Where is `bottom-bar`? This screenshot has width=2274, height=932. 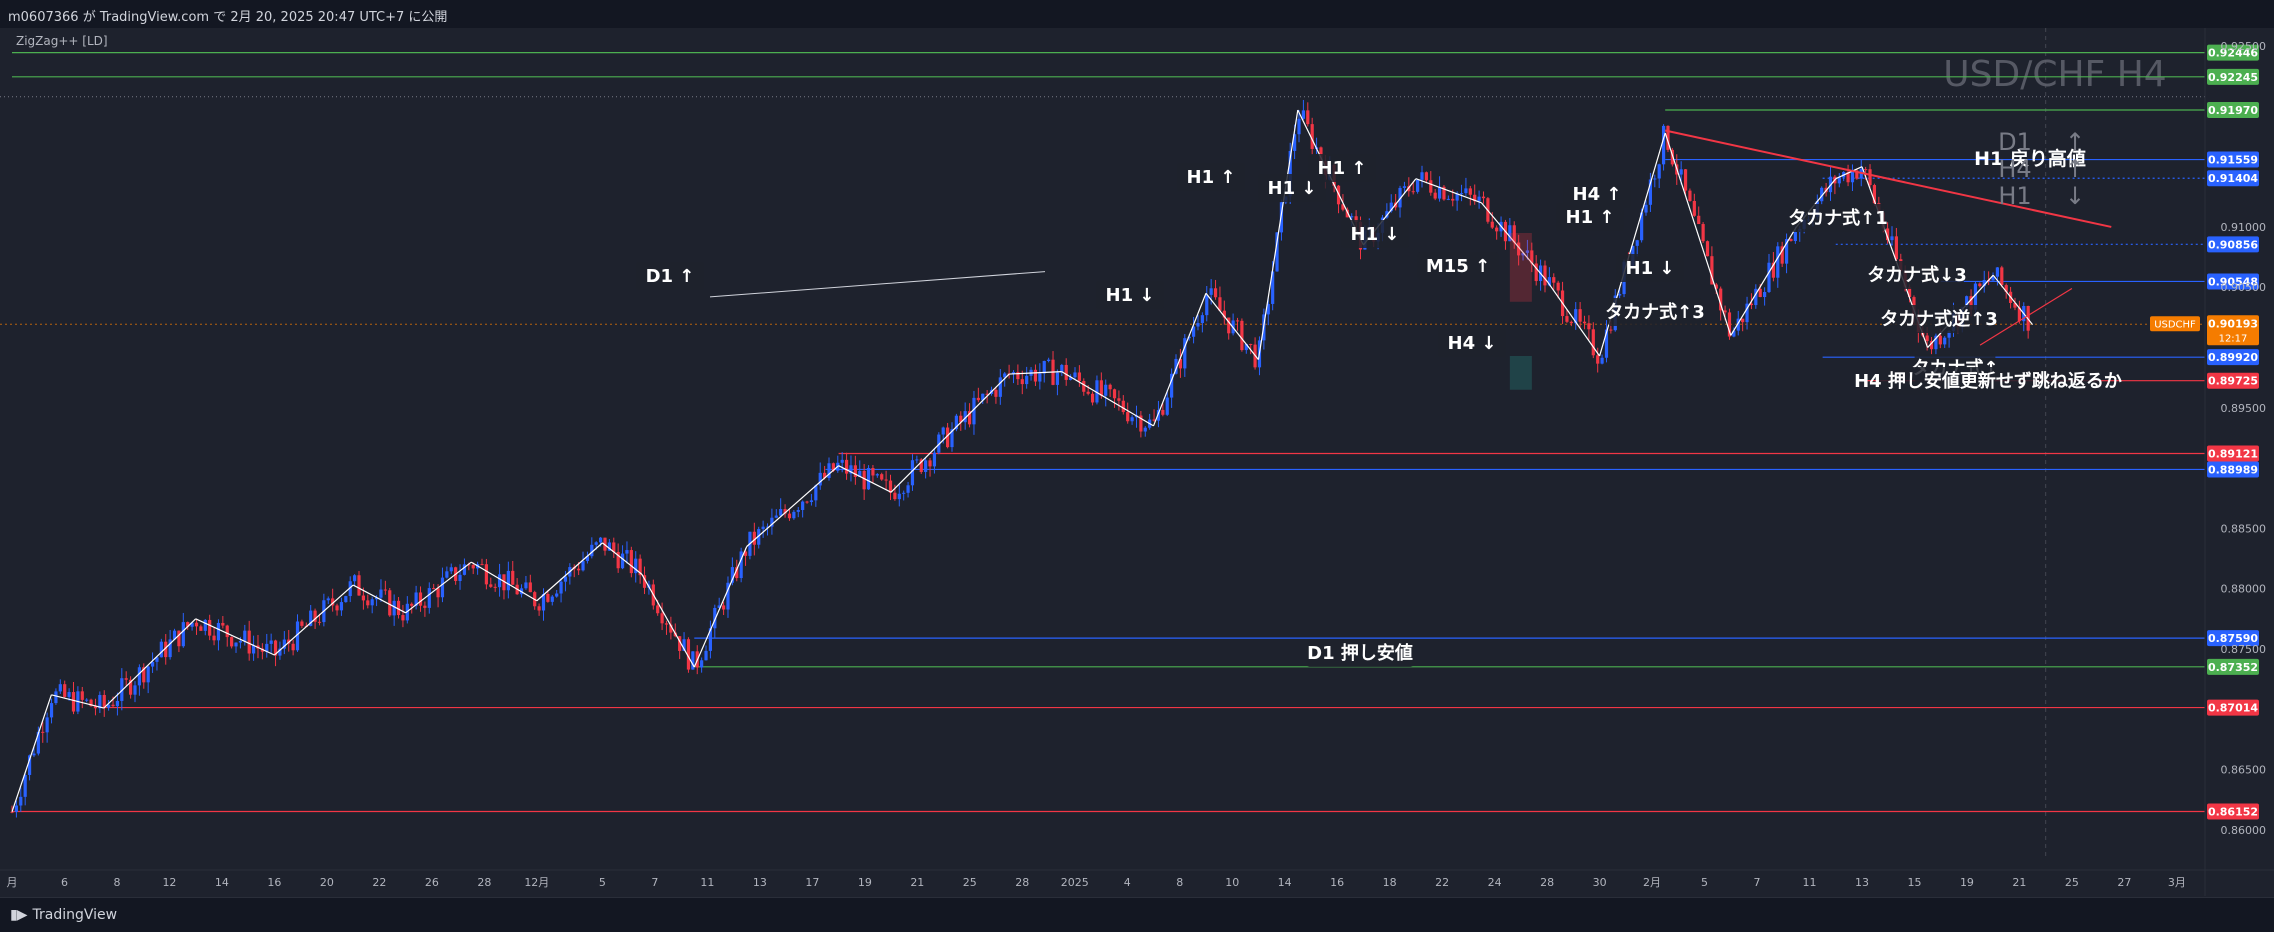
bottom-bar is located at coordinates (1137, 914).